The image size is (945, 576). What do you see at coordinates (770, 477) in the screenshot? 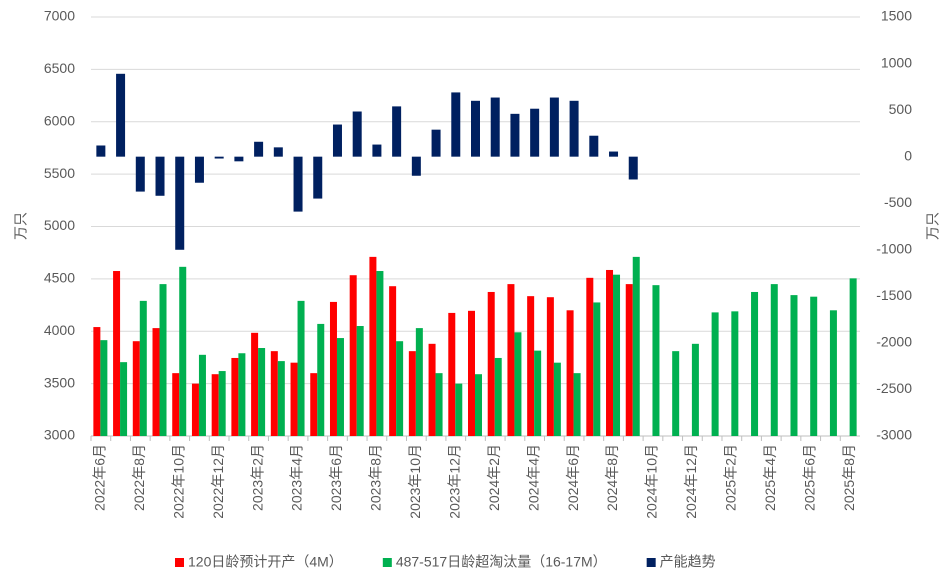
I see `x-tick-label: 2025年4月` at bounding box center [770, 477].